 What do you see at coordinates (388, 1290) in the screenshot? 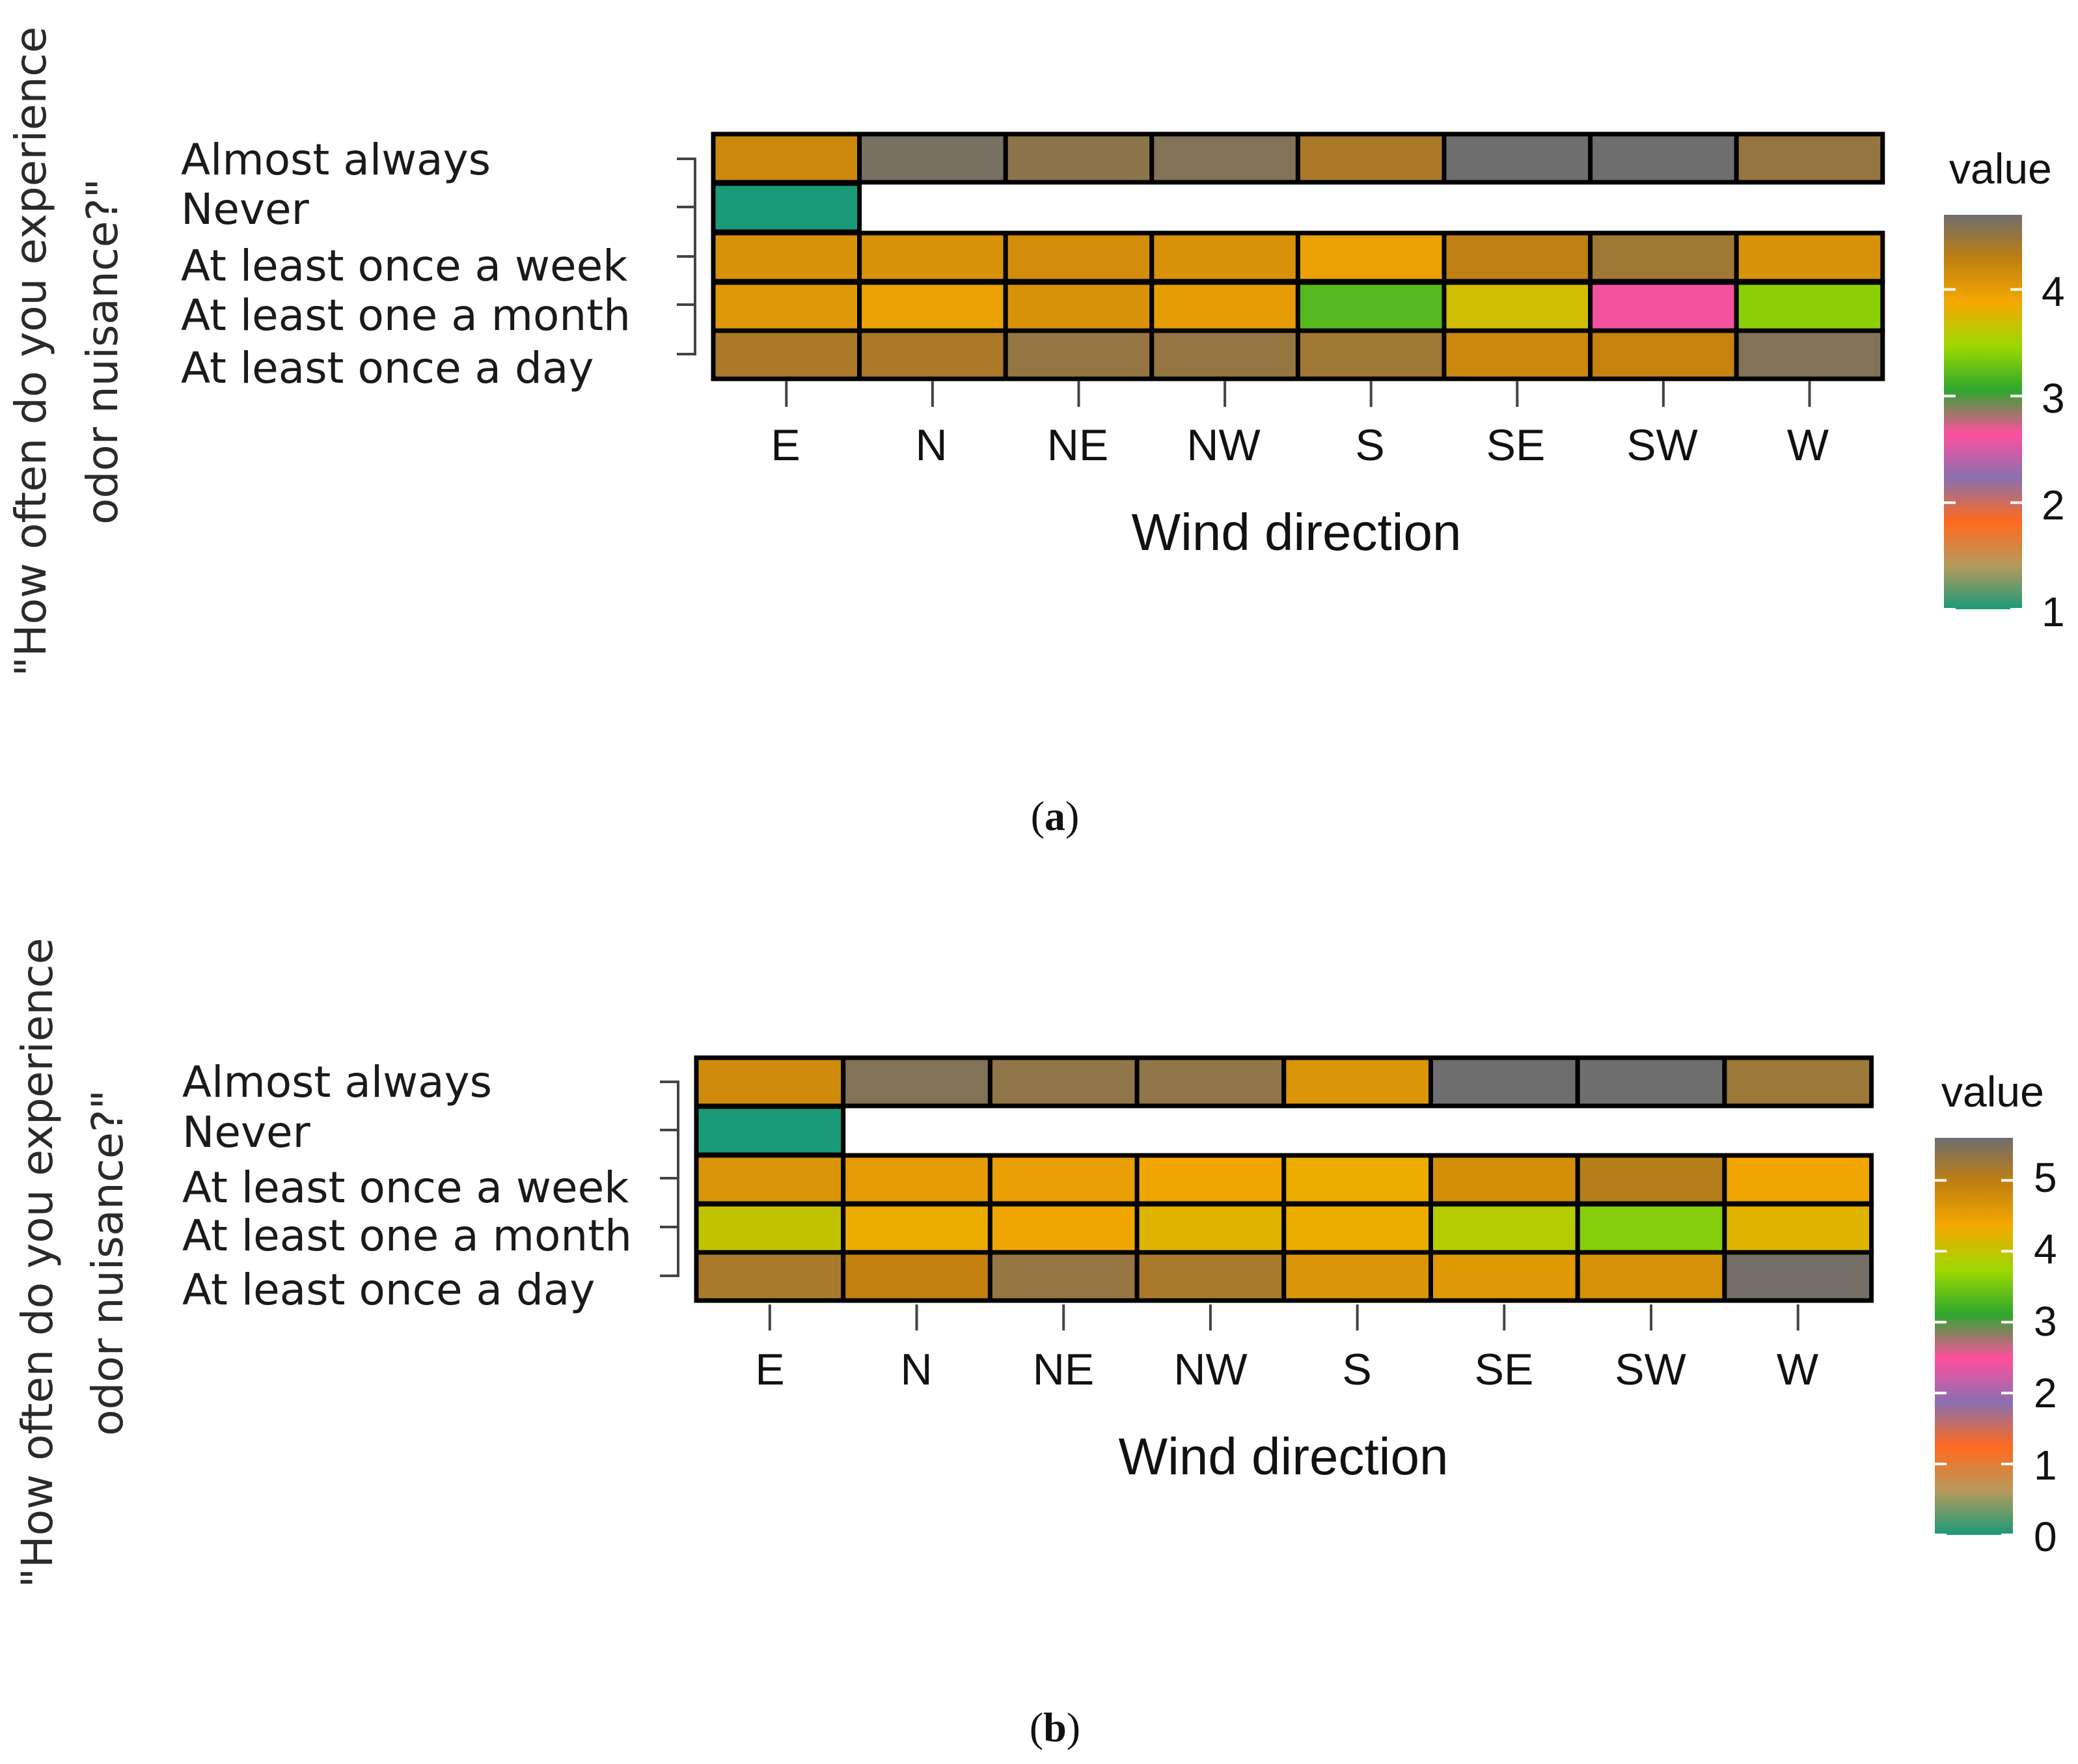
I see `y-label-once-a-day-b: At least once a day` at bounding box center [388, 1290].